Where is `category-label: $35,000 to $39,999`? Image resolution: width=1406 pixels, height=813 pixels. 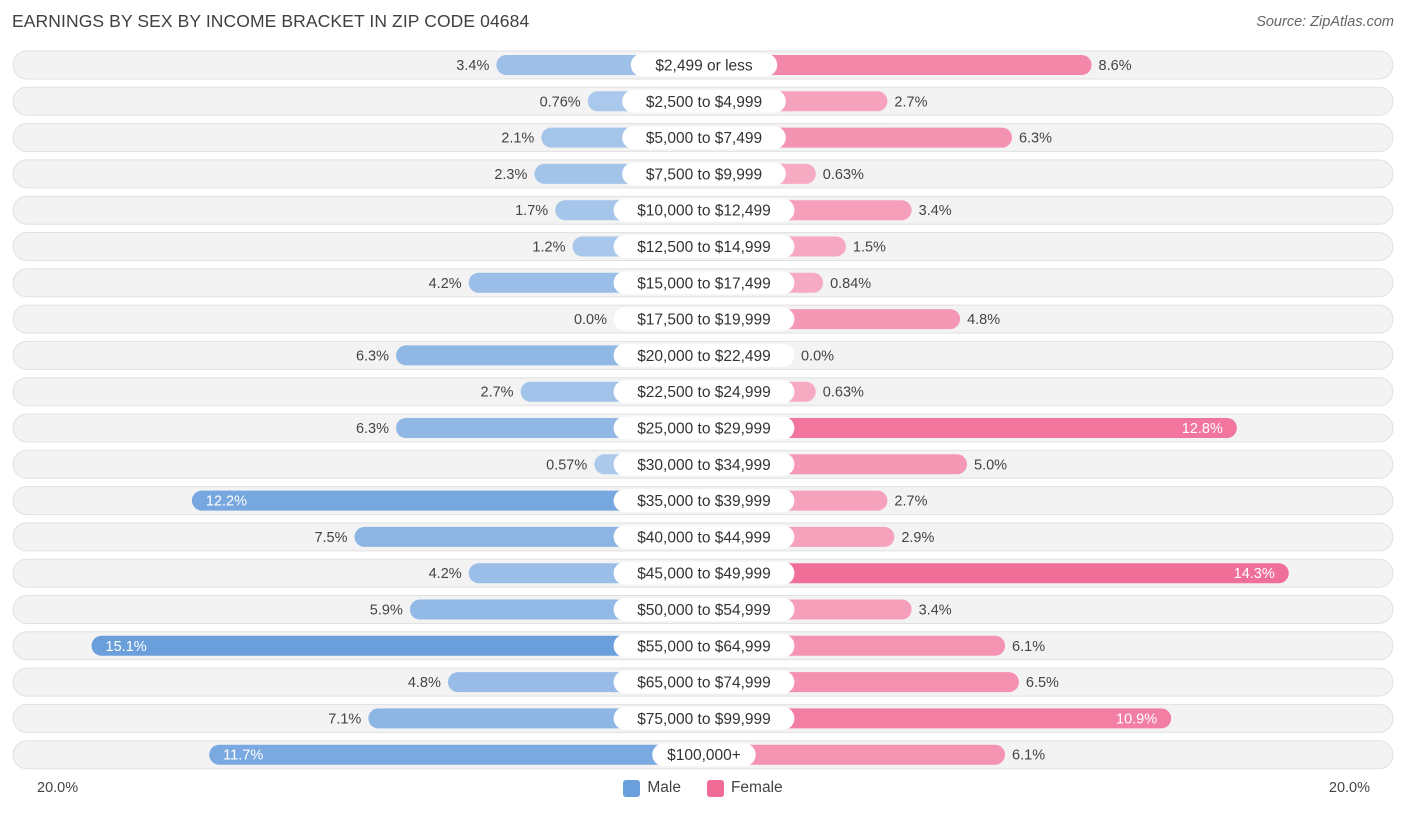 category-label: $35,000 to $39,999 is located at coordinates (704, 501).